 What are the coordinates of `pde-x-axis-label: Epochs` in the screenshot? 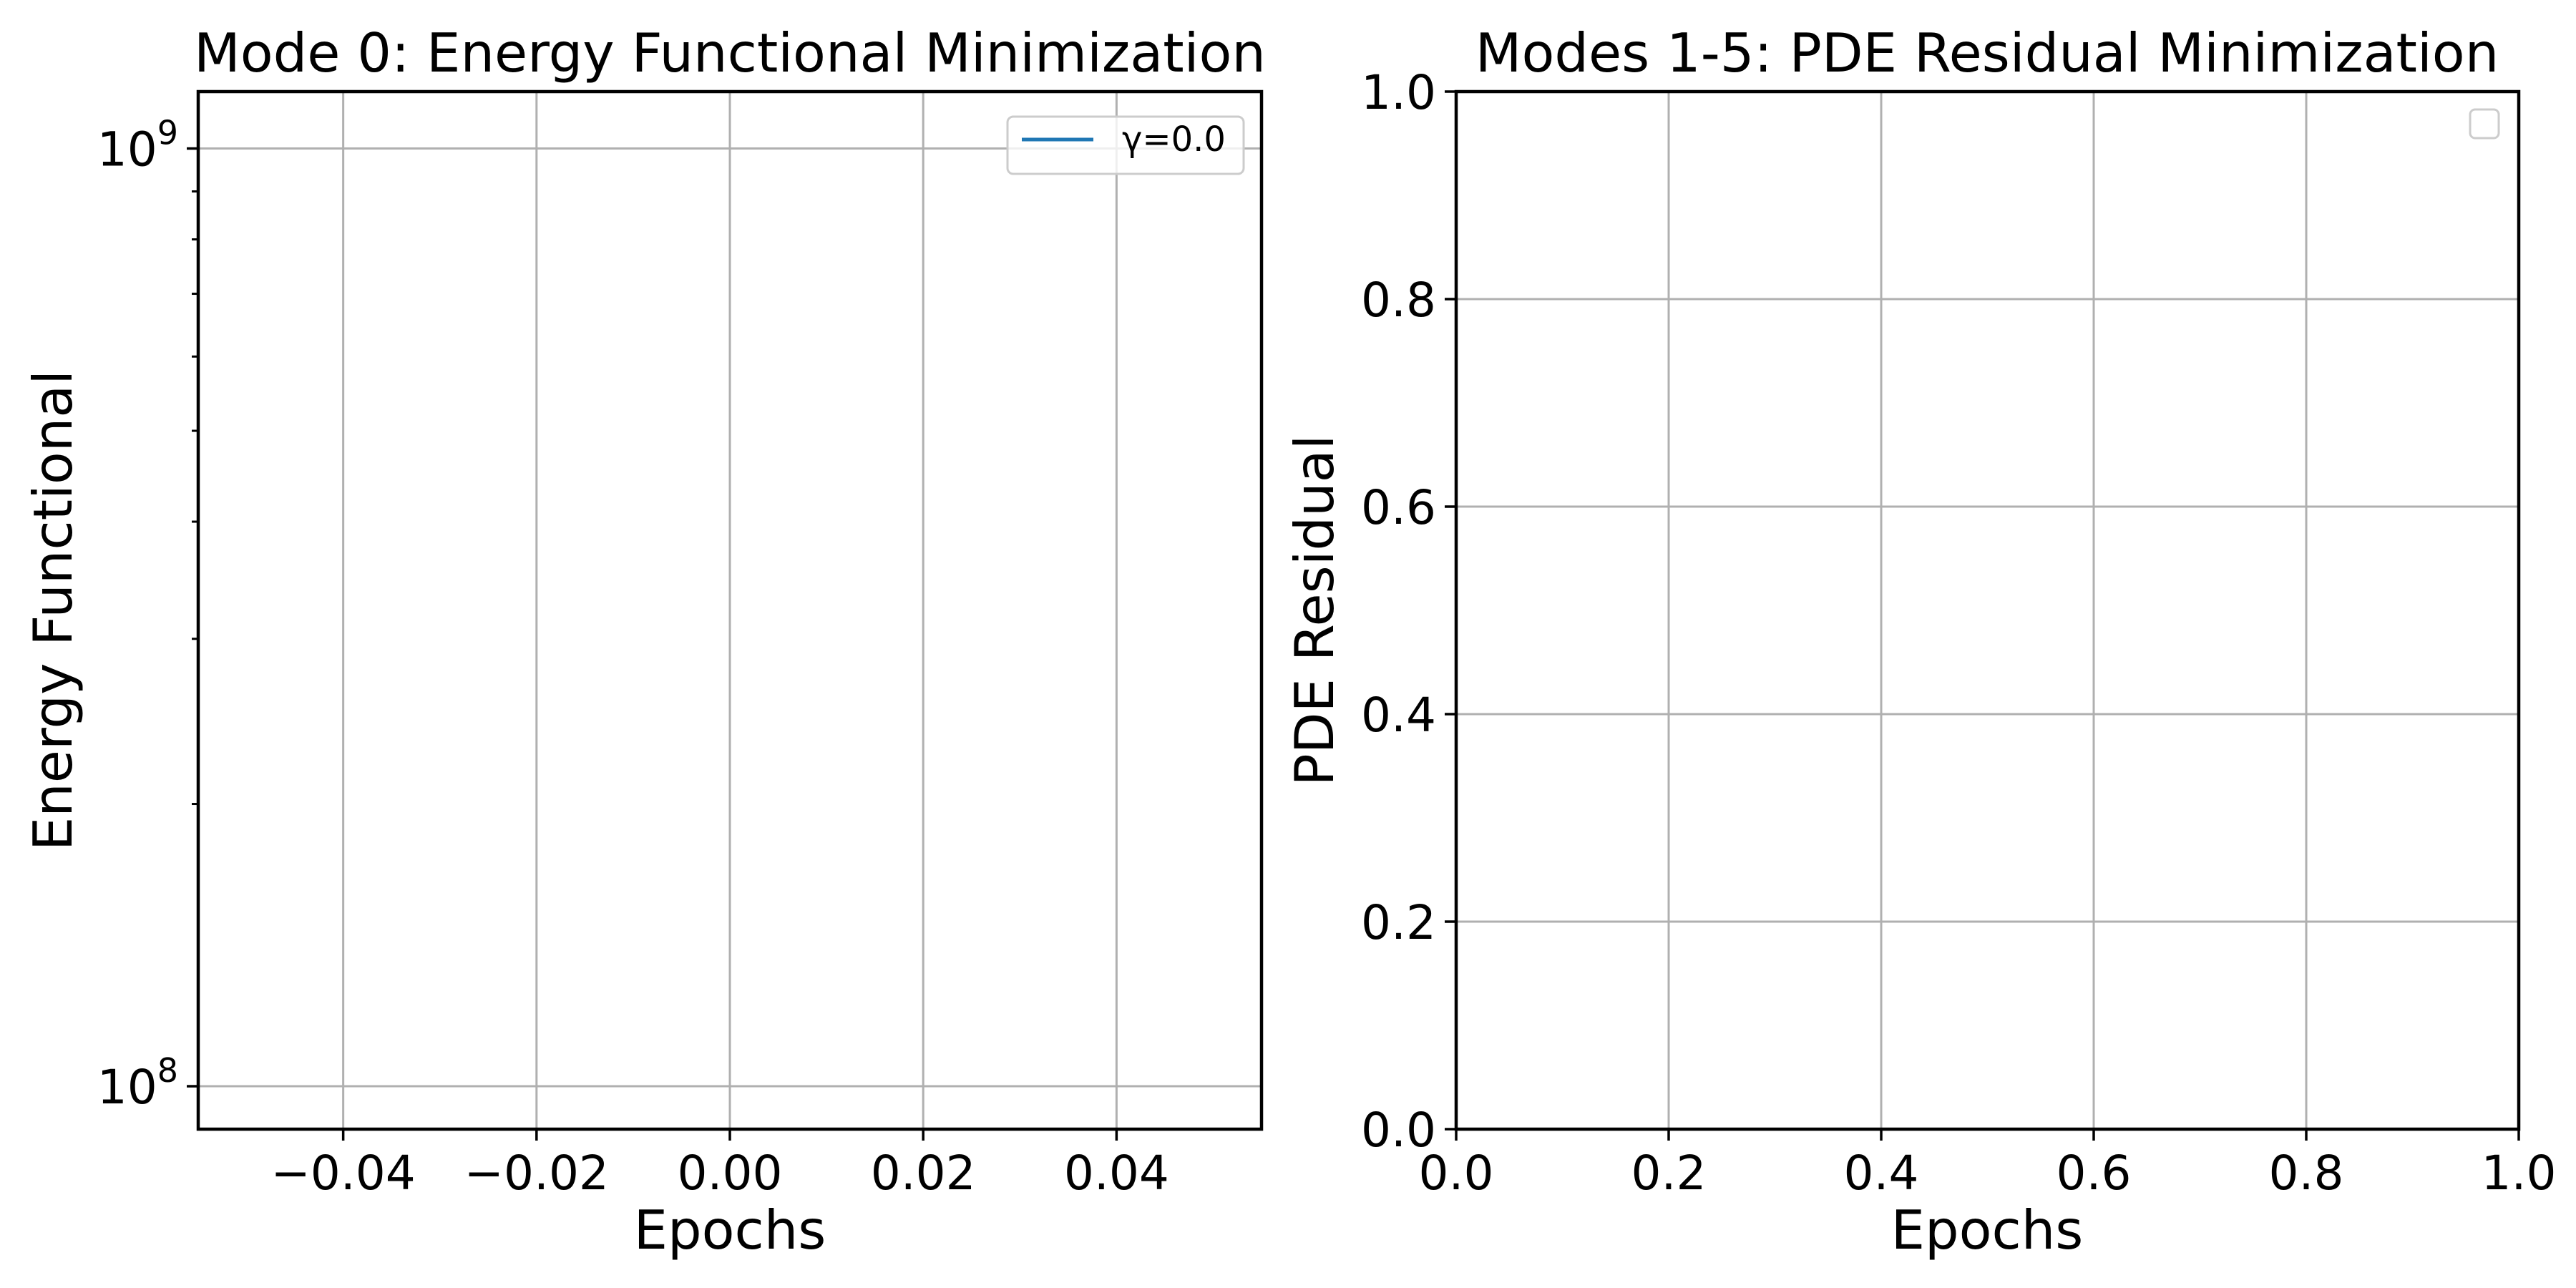 It's located at (1987, 1230).